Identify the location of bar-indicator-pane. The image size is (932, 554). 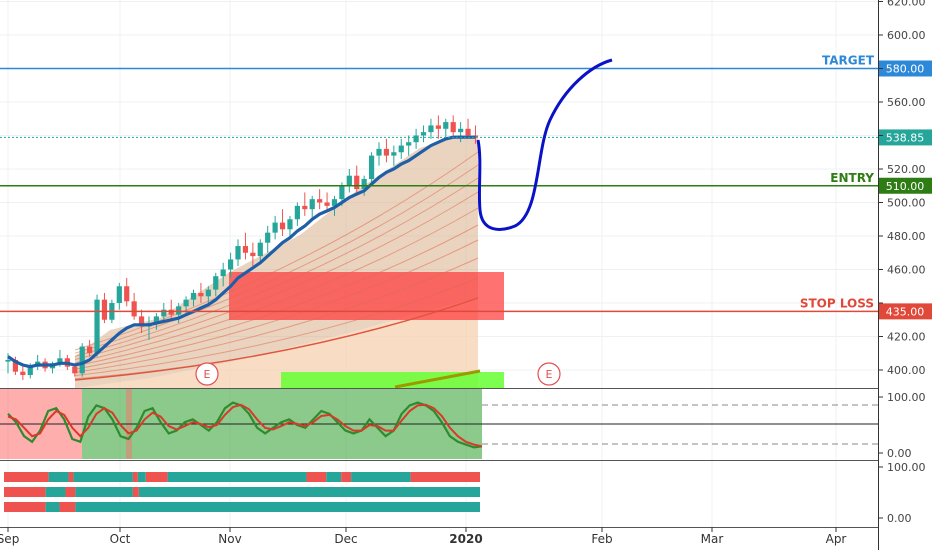
(242, 492).